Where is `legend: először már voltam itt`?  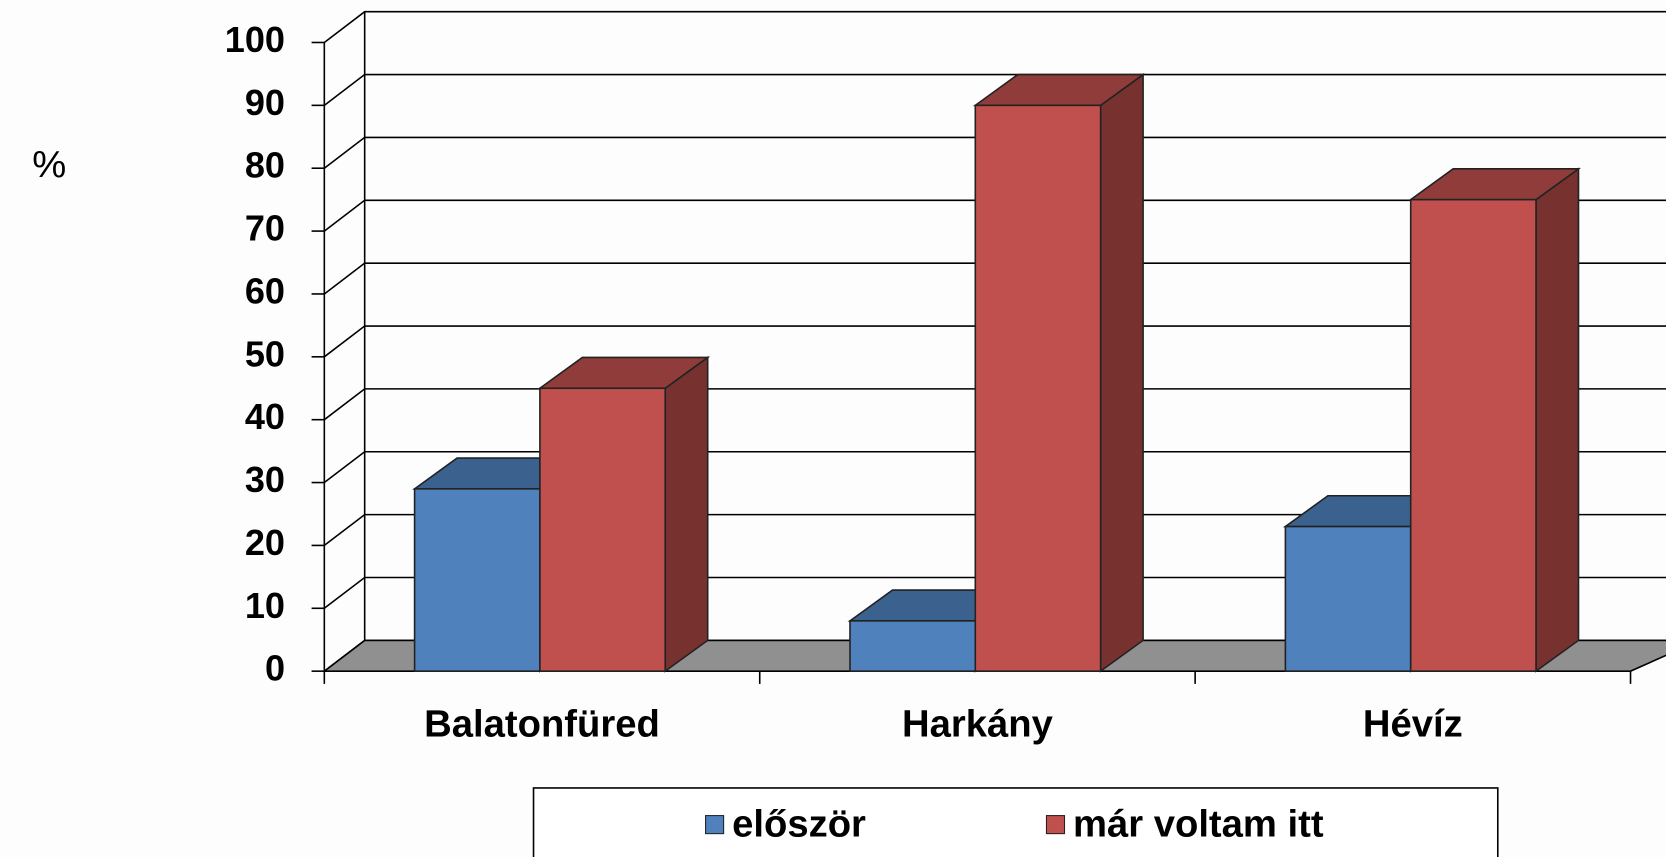
legend: először már voltam itt is located at coordinates (1015, 822).